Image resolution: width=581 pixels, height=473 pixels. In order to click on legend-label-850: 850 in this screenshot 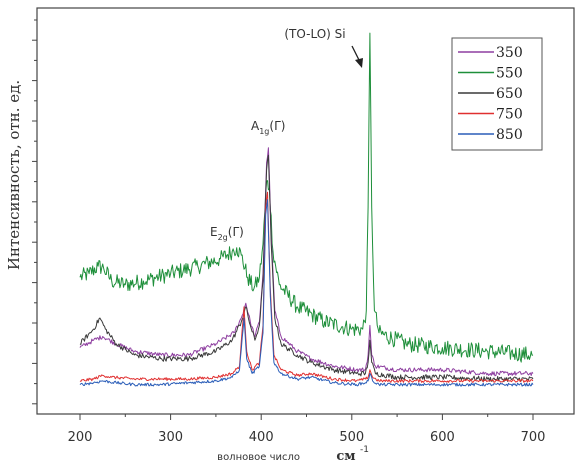, I will do `click(509, 135)`.